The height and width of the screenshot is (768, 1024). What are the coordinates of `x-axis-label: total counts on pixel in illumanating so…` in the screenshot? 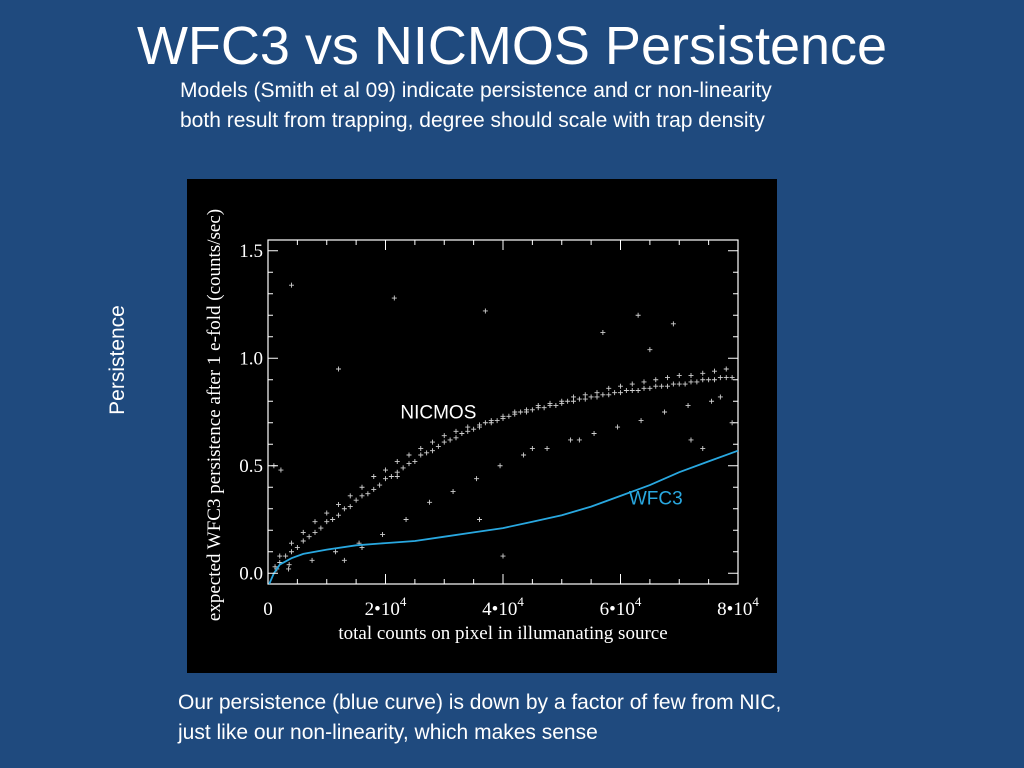 It's located at (502, 633).